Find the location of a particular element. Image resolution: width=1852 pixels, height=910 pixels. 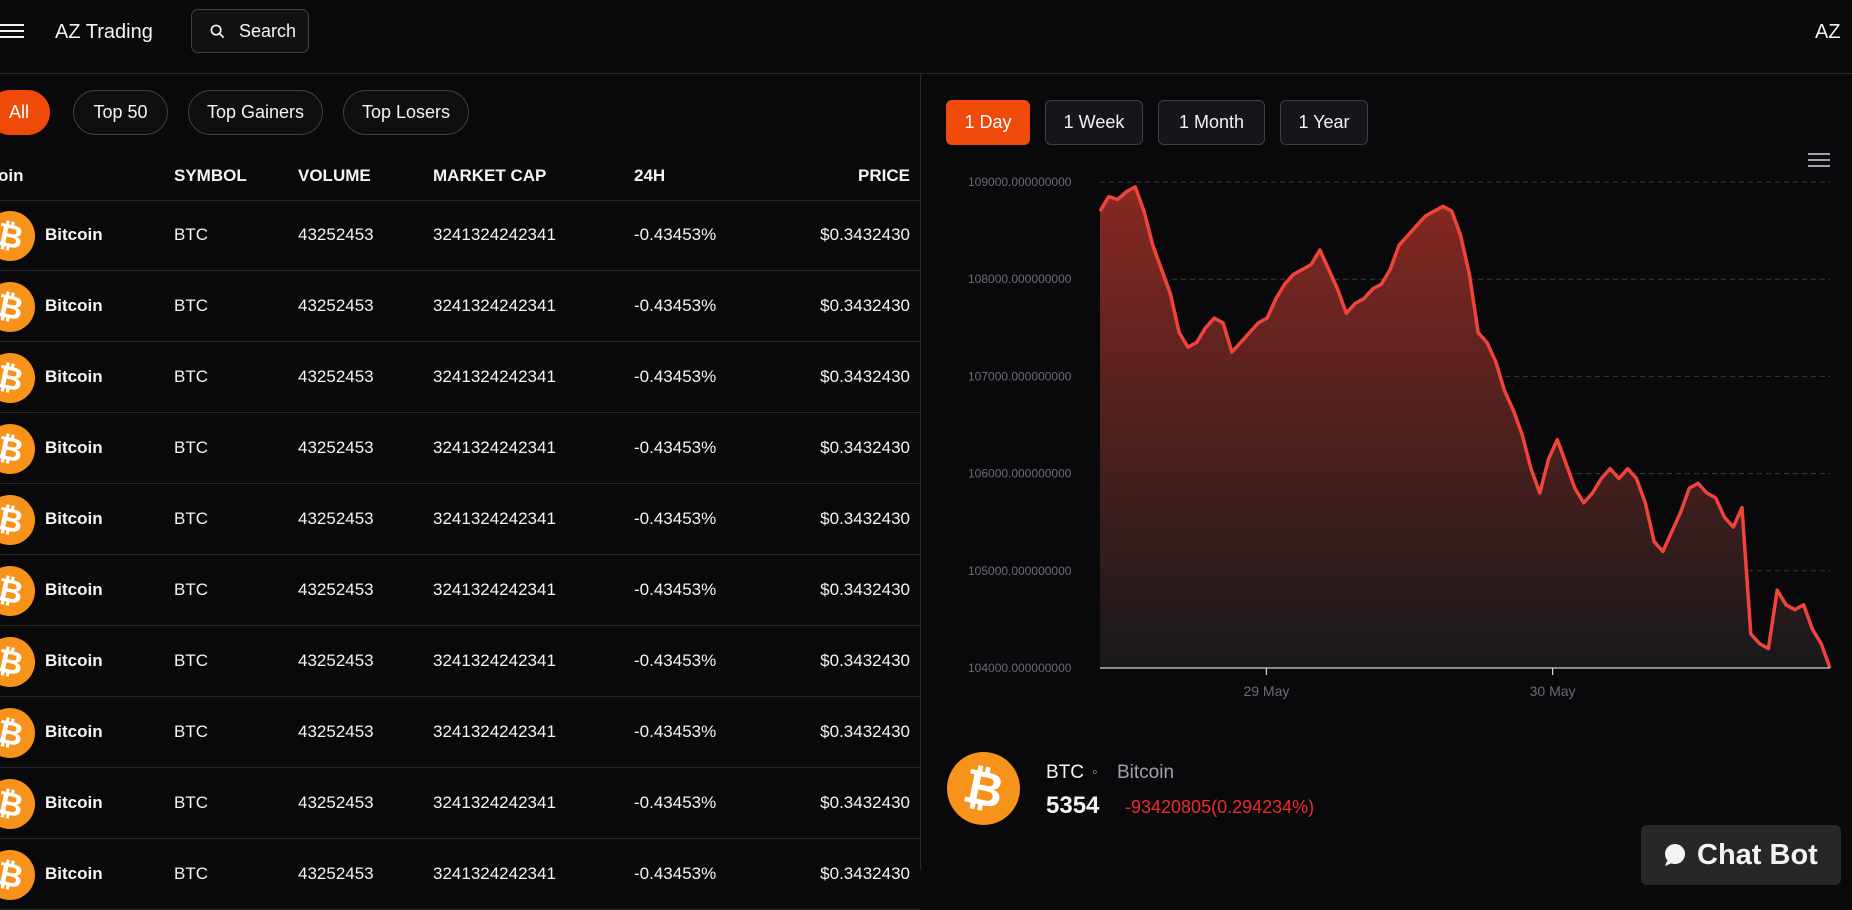

column-header-24h: 24H is located at coordinates (650, 175).